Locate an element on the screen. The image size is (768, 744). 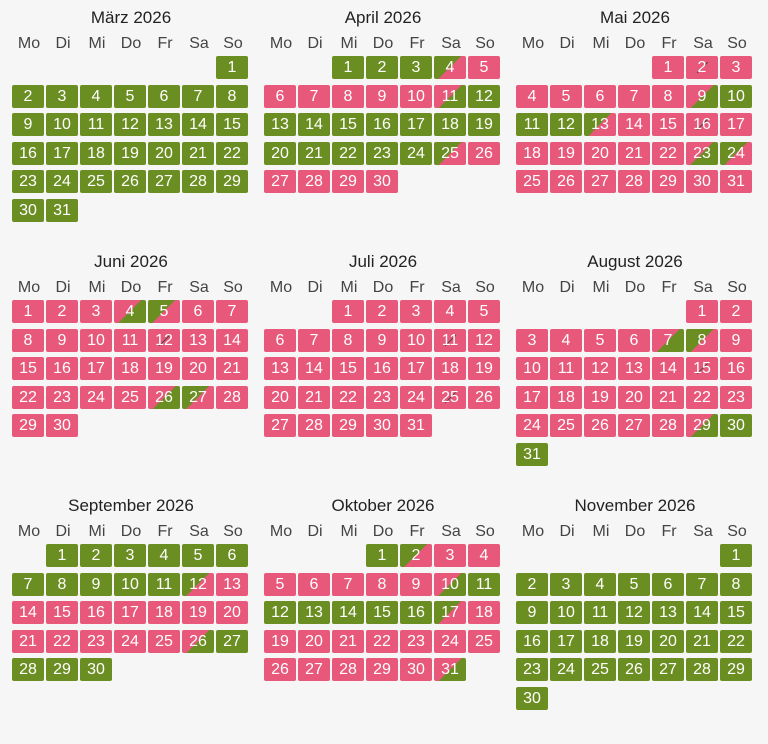
day-cell: 29 is located at coordinates (62, 669).